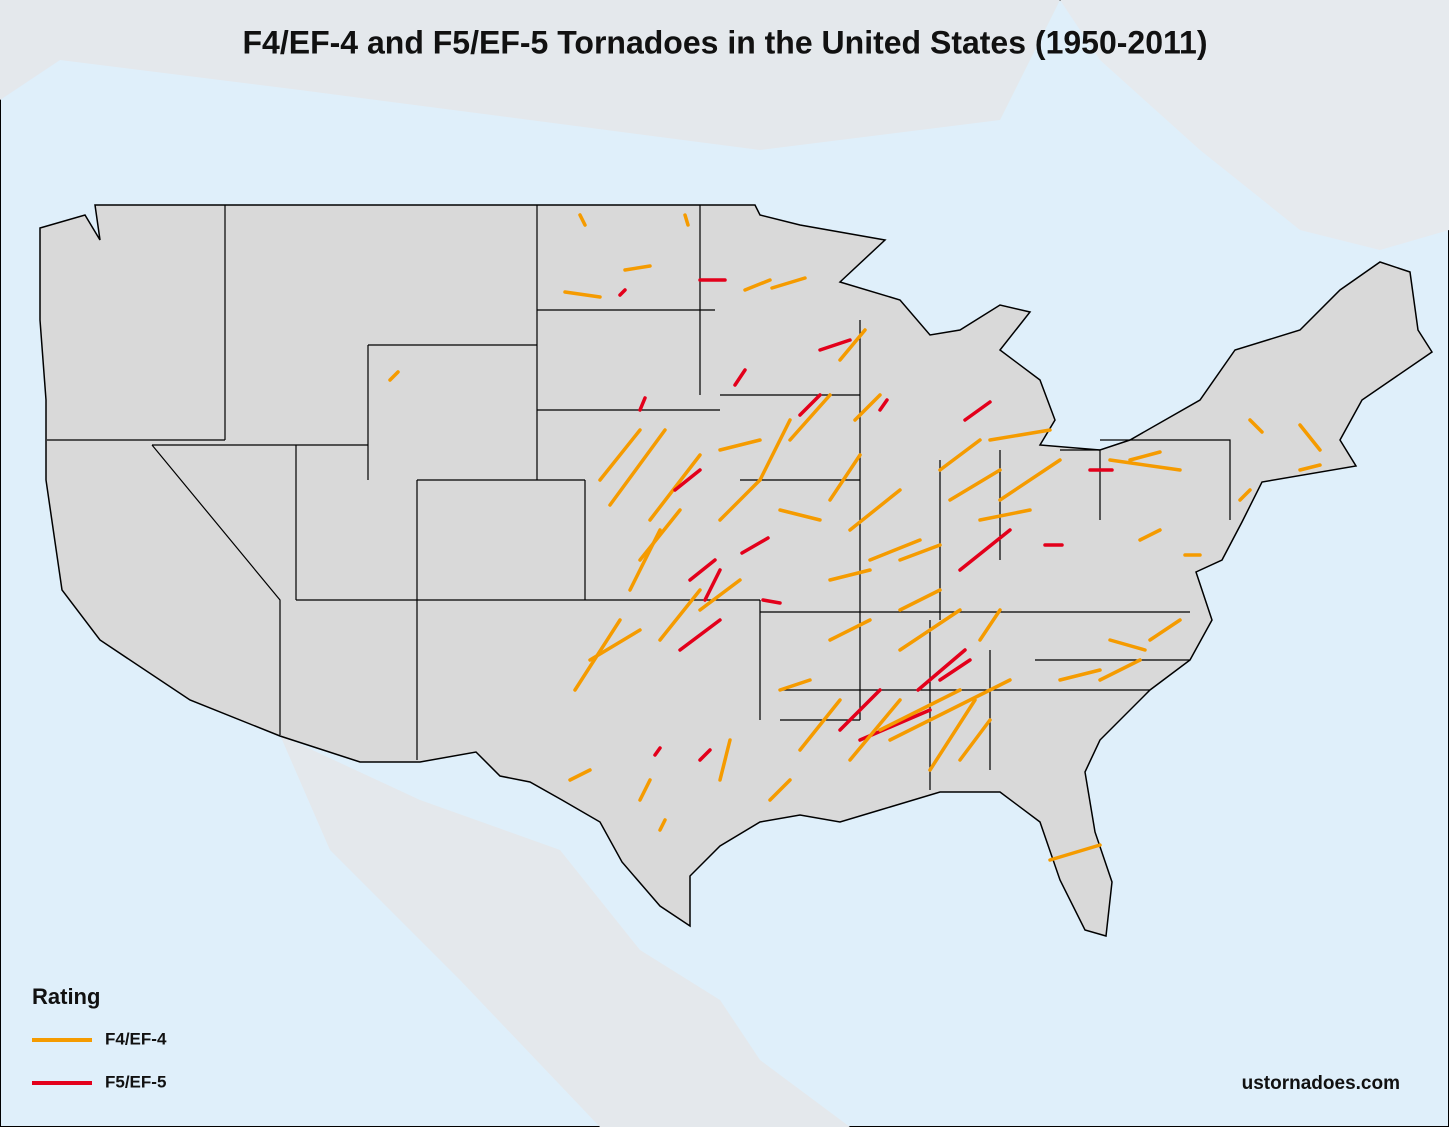 Image resolution: width=1449 pixels, height=1127 pixels. Describe the element at coordinates (66, 996) in the screenshot. I see `legend-title: Rating` at that location.